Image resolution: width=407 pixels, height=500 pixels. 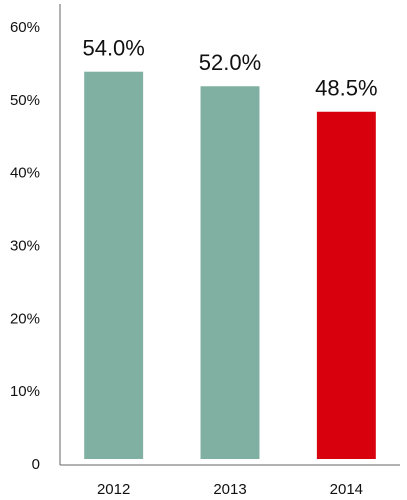 What do you see at coordinates (25, 318) in the screenshot?
I see `y-tick-label: 20%` at bounding box center [25, 318].